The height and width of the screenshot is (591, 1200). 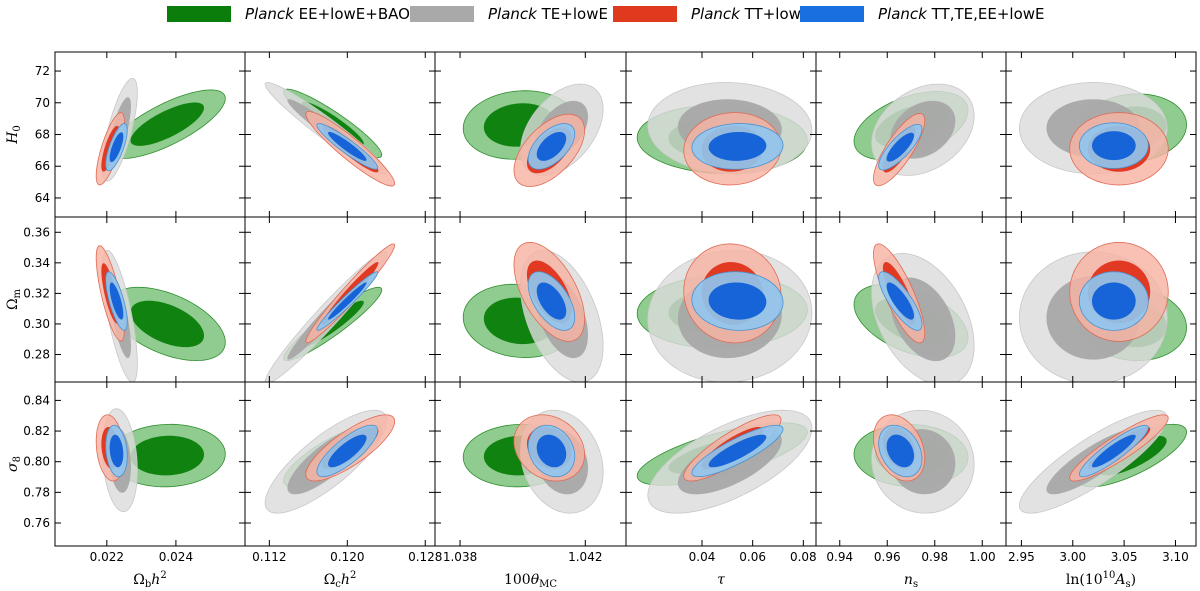 I want to click on x-axis-label: Ωch2, so click(x=340, y=580).